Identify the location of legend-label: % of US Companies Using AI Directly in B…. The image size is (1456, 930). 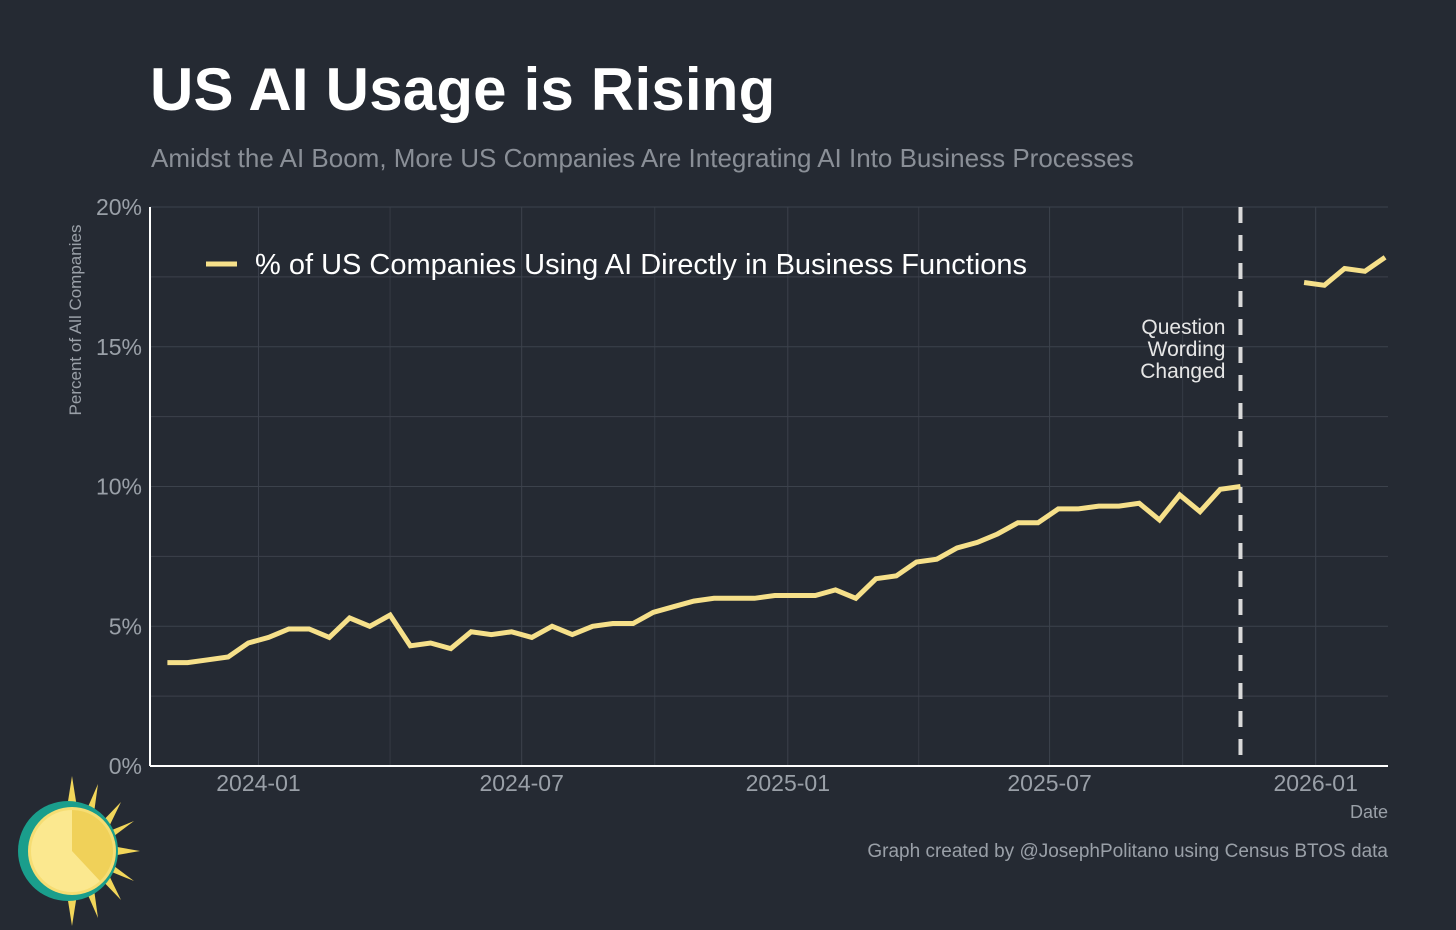
(641, 265).